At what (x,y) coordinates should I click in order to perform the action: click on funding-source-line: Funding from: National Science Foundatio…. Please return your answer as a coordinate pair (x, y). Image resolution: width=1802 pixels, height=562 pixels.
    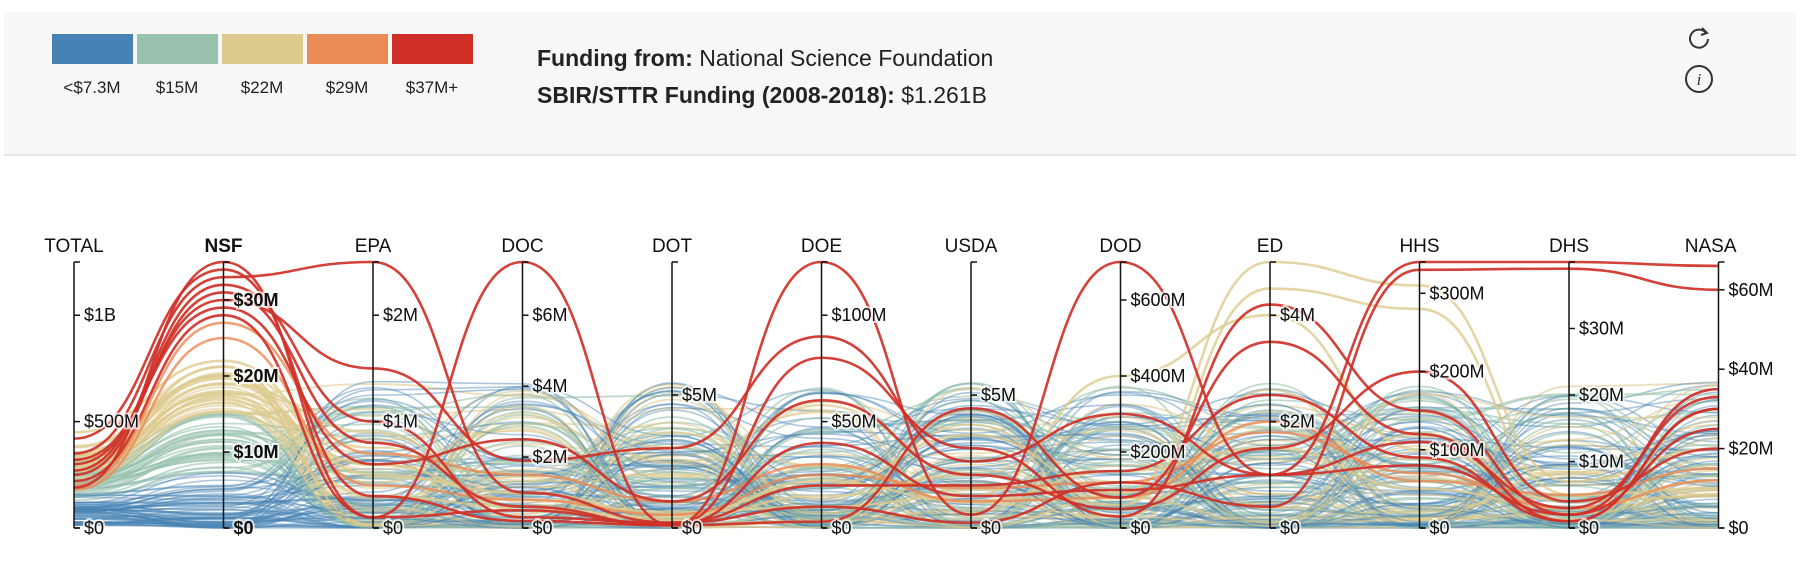
    Looking at the image, I should click on (765, 58).